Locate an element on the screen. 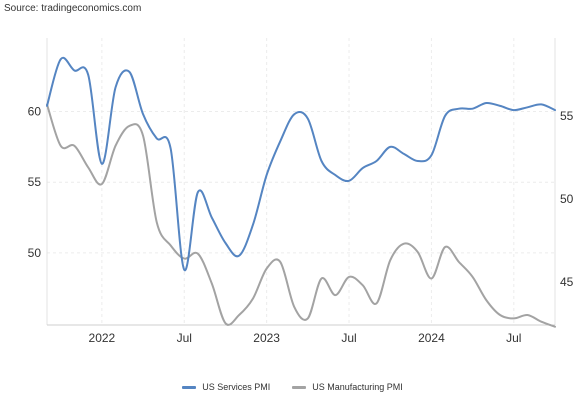 This screenshot has height=400, width=585. x-tick-label: 2023 is located at coordinates (266, 338).